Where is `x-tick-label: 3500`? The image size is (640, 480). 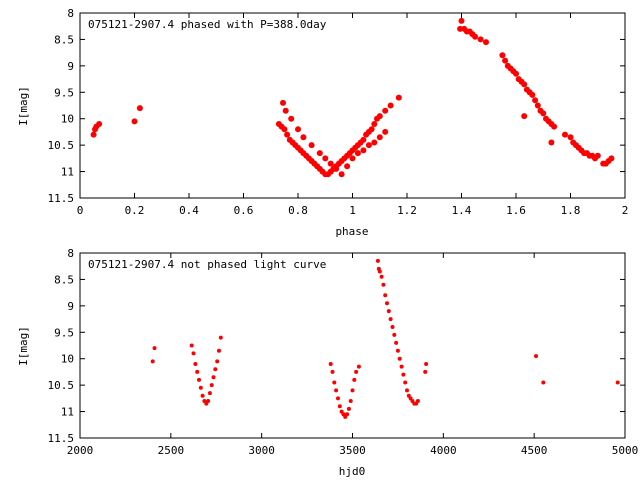
x-tick-label: 3500 is located at coordinates (352, 450).